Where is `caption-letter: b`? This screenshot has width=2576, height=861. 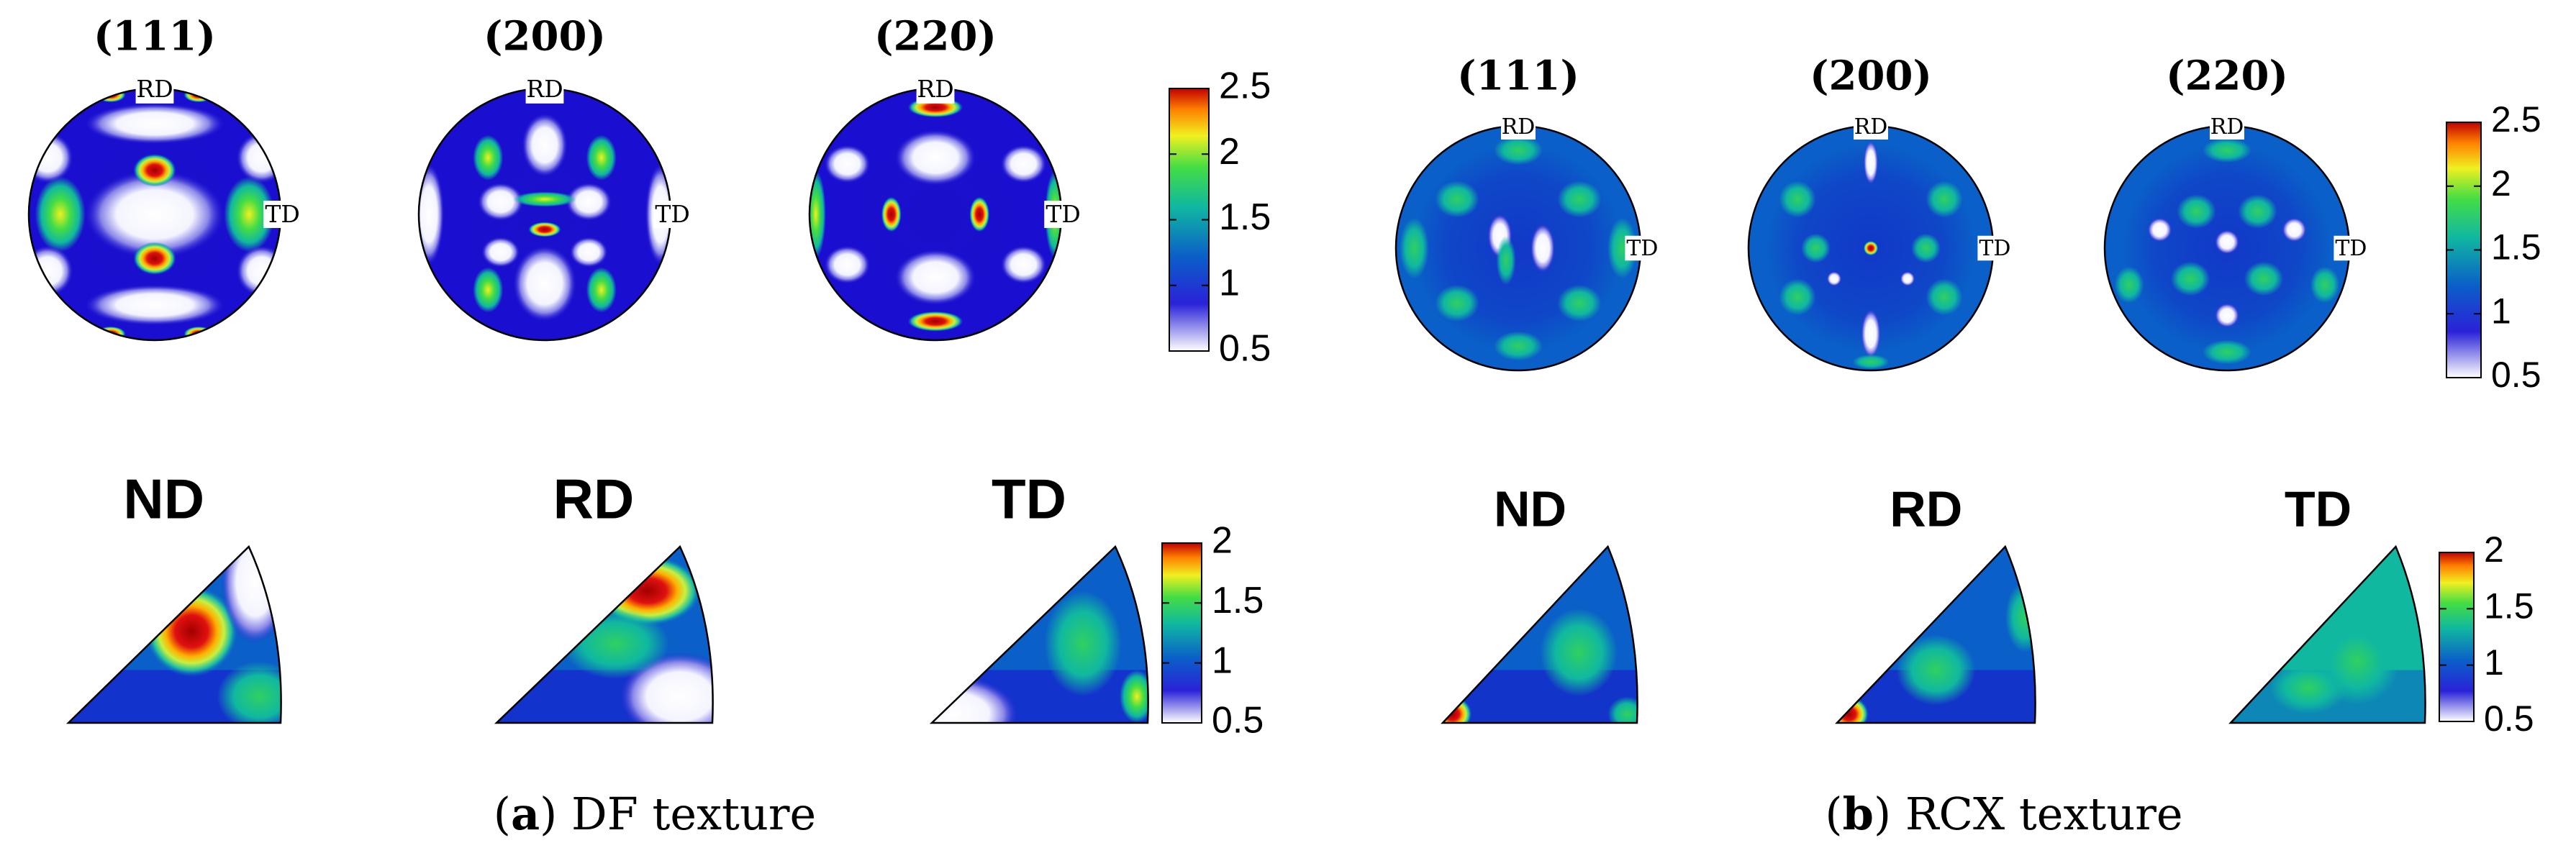
caption-letter: b is located at coordinates (1858, 814).